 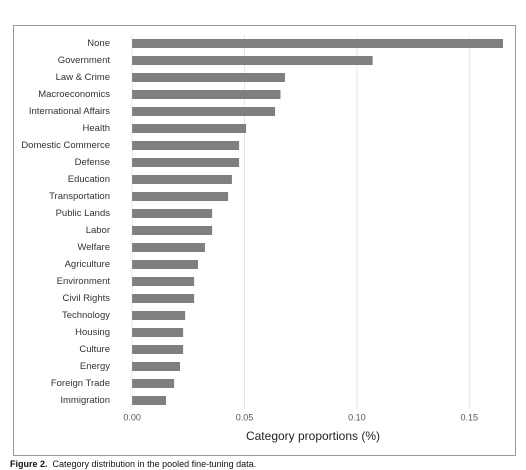 I want to click on y-tick-label: Environment, so click(x=84, y=281).